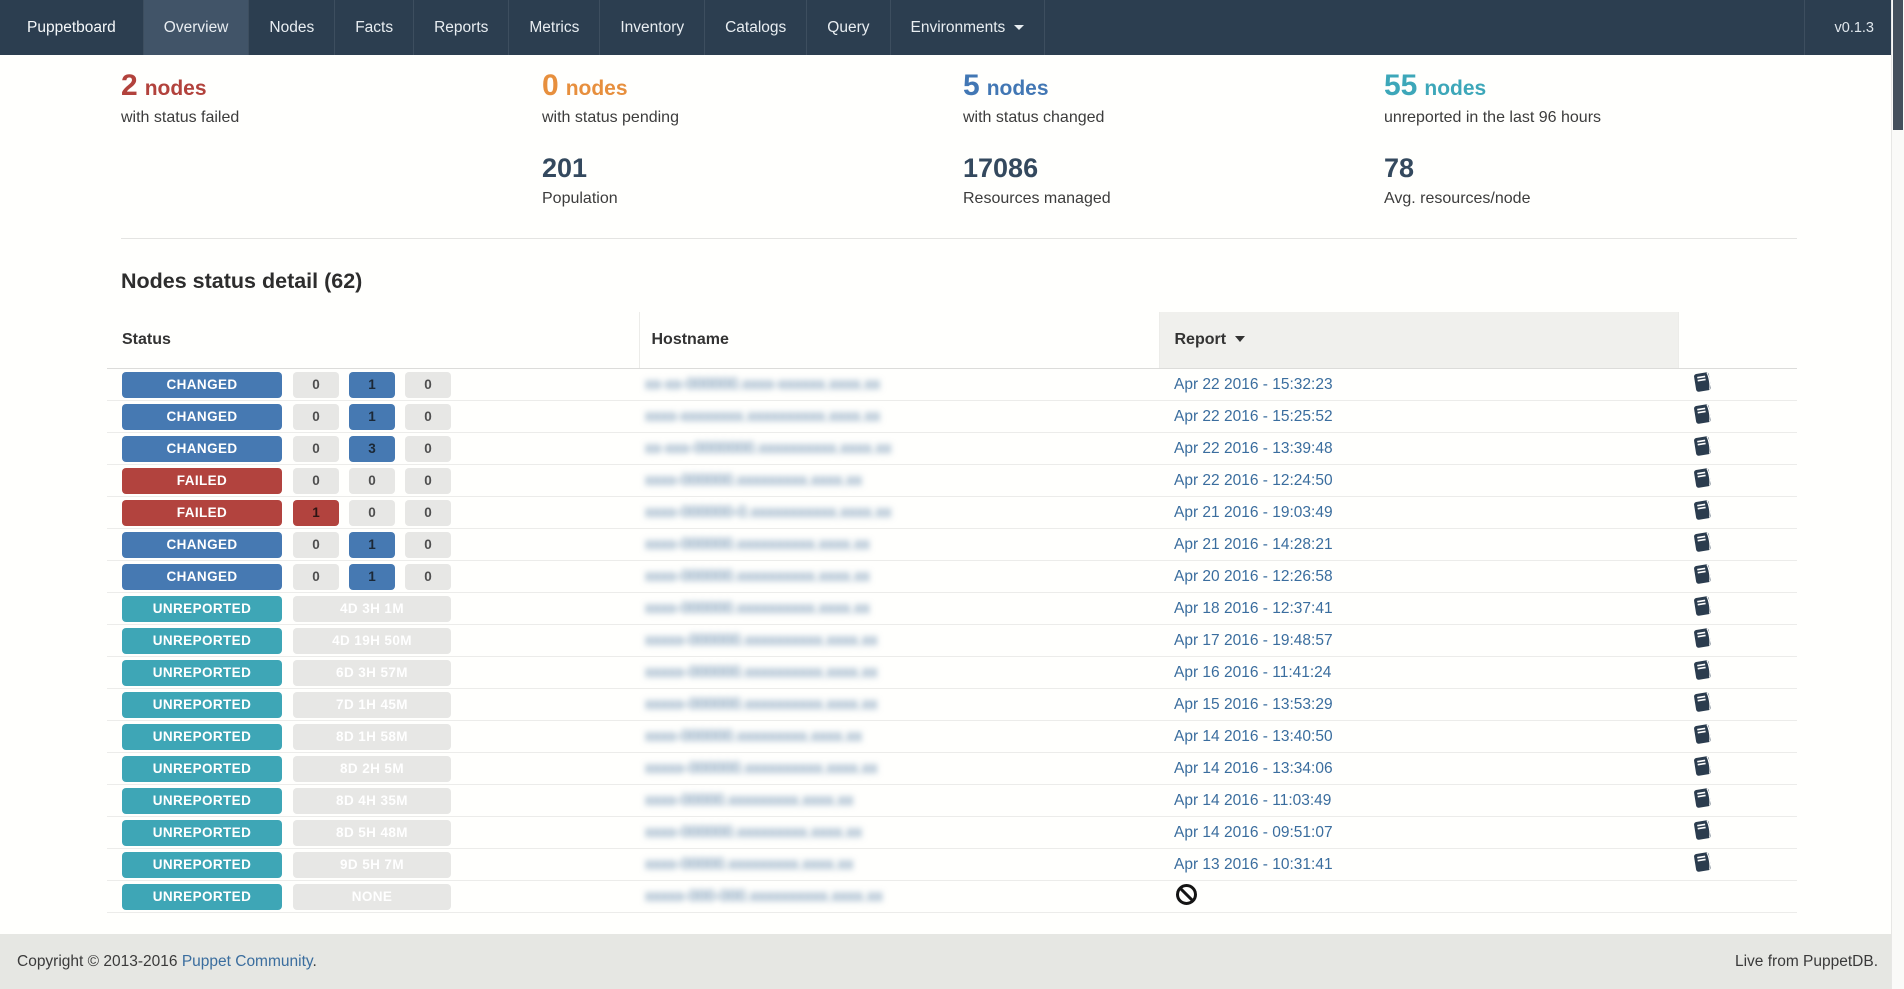 This screenshot has height=989, width=1904. I want to click on column-header-report: Report, so click(1418, 340).